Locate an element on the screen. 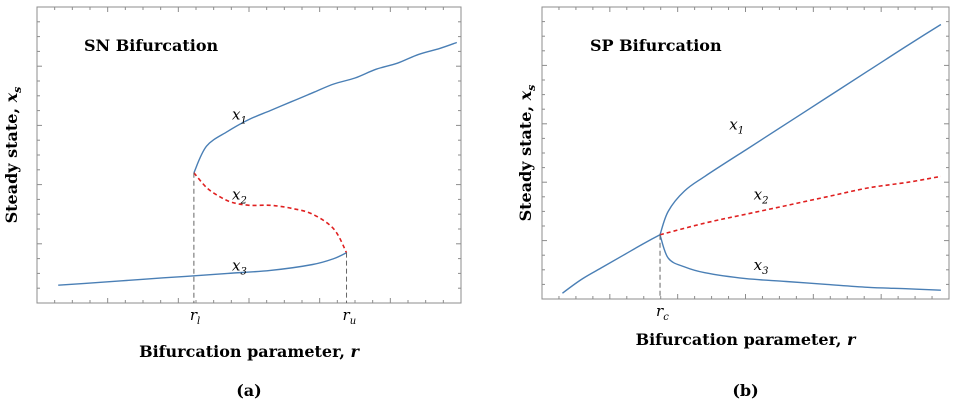  panel-label: (b) is located at coordinates (745, 390).